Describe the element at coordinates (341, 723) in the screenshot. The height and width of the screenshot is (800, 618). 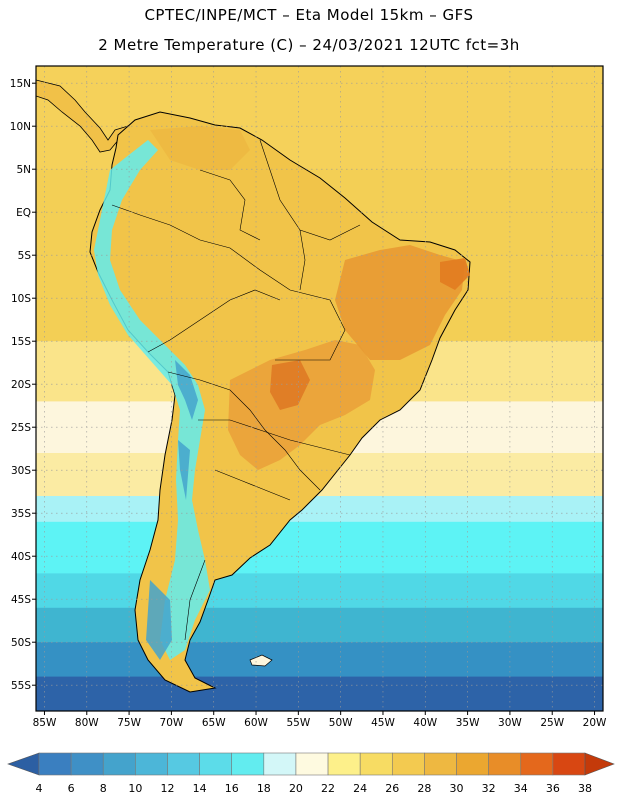
I see `lon-label: 50W` at that location.